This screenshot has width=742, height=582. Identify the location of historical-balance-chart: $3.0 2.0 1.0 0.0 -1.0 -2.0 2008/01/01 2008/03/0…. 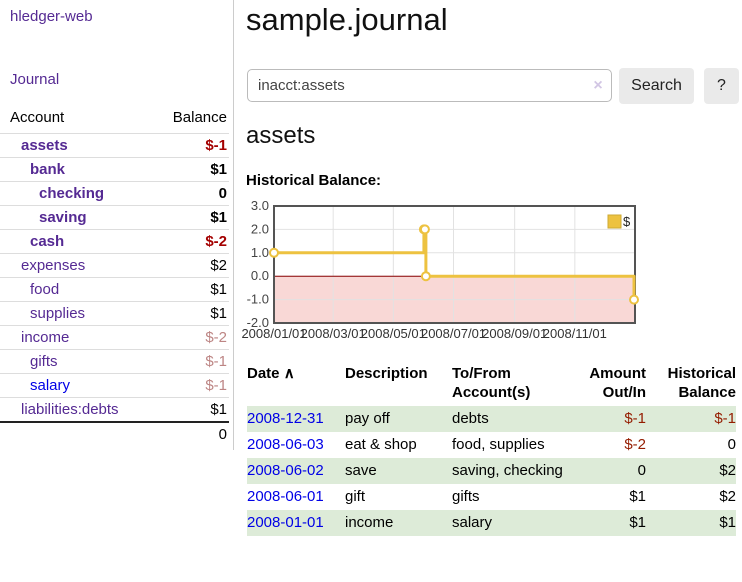
(450, 272).